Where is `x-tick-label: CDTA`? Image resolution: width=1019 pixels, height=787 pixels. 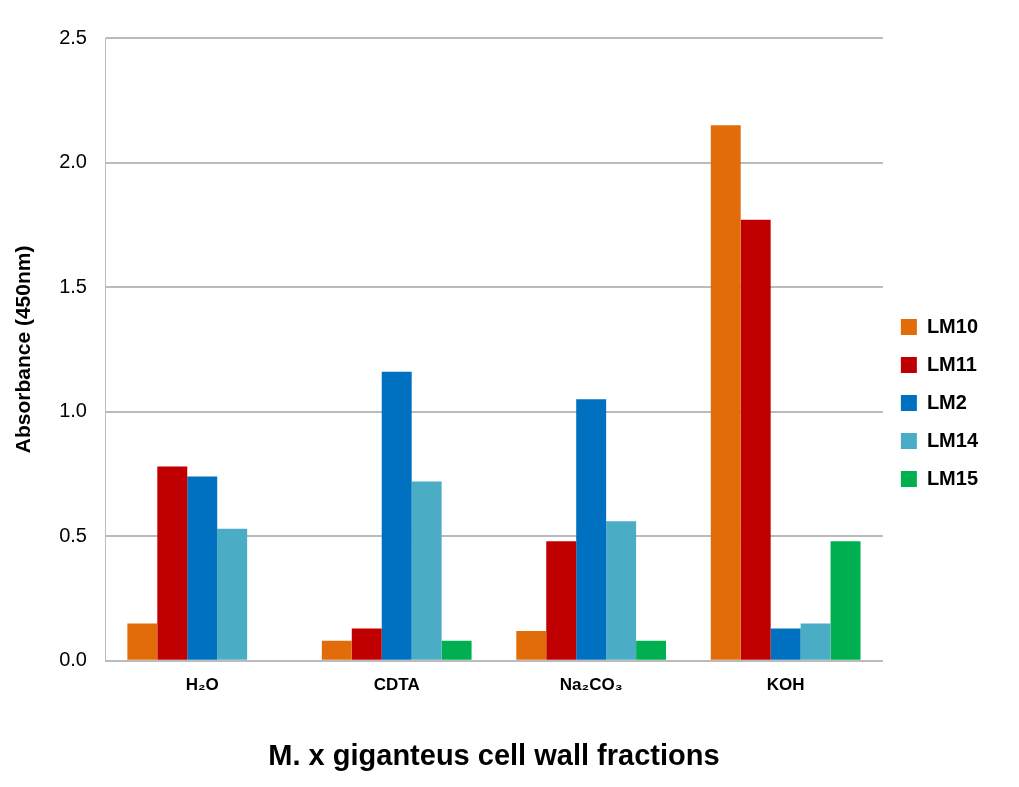
x-tick-label: CDTA is located at coordinates (396, 684).